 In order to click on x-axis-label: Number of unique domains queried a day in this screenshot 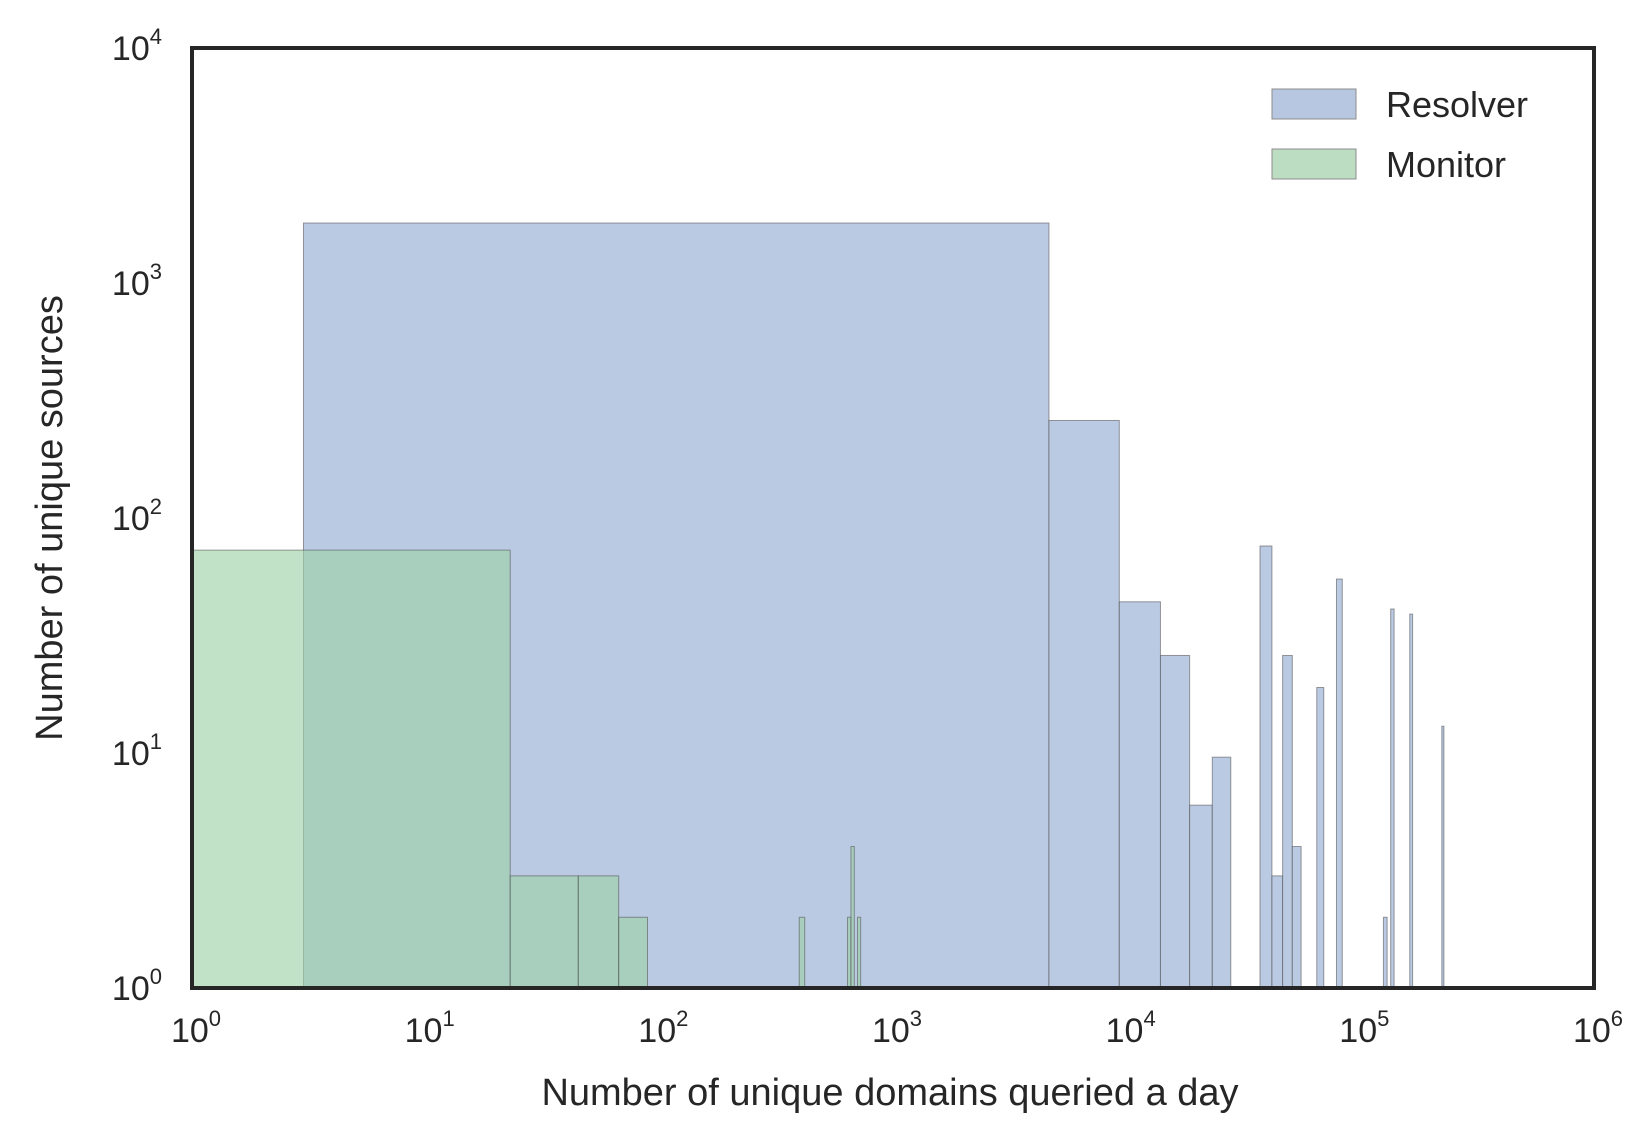, I will do `click(889, 1093)`.